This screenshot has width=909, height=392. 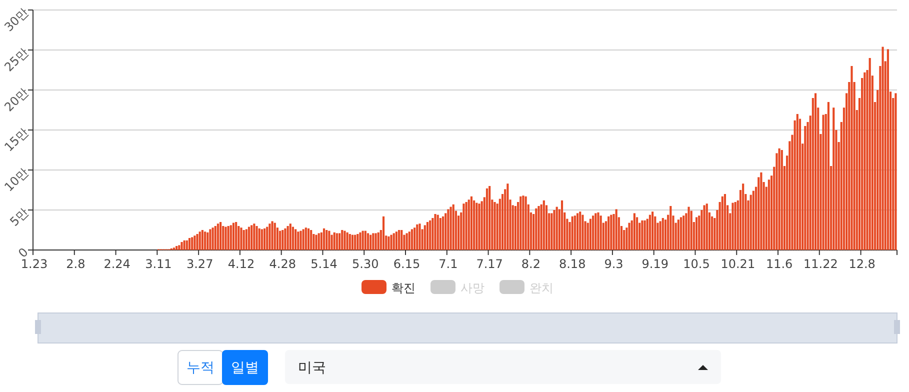 What do you see at coordinates (245, 368) in the screenshot?
I see `text: 일별` at bounding box center [245, 368].